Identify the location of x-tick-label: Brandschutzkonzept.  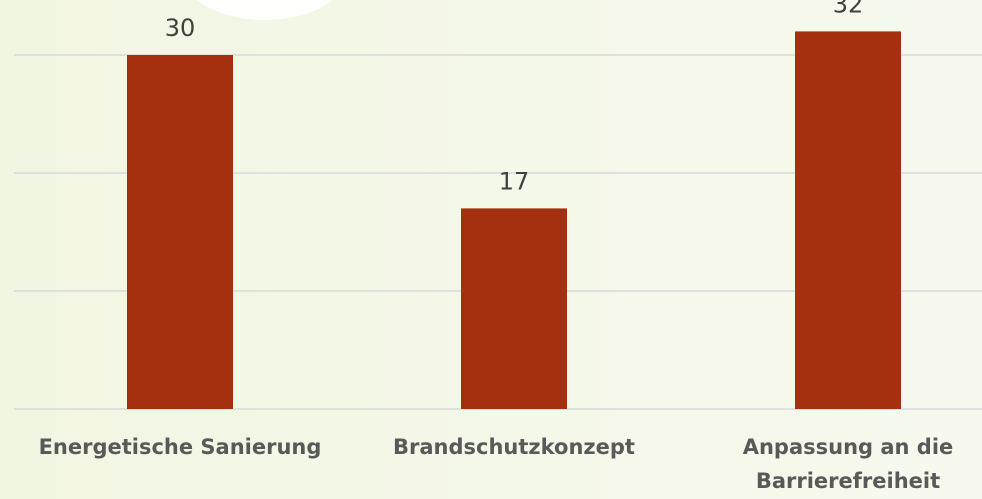
(514, 447).